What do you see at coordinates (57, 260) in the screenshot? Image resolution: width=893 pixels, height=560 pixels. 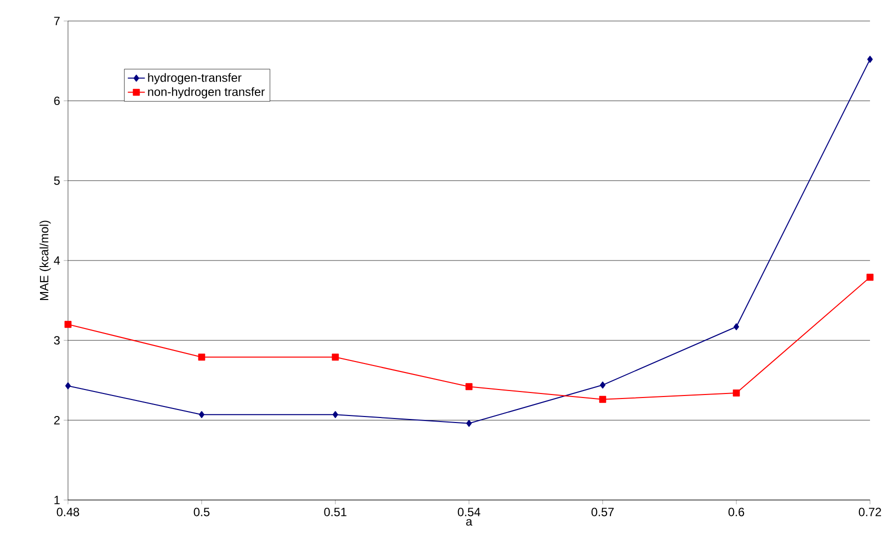 I see `y-tick-label: 4` at bounding box center [57, 260].